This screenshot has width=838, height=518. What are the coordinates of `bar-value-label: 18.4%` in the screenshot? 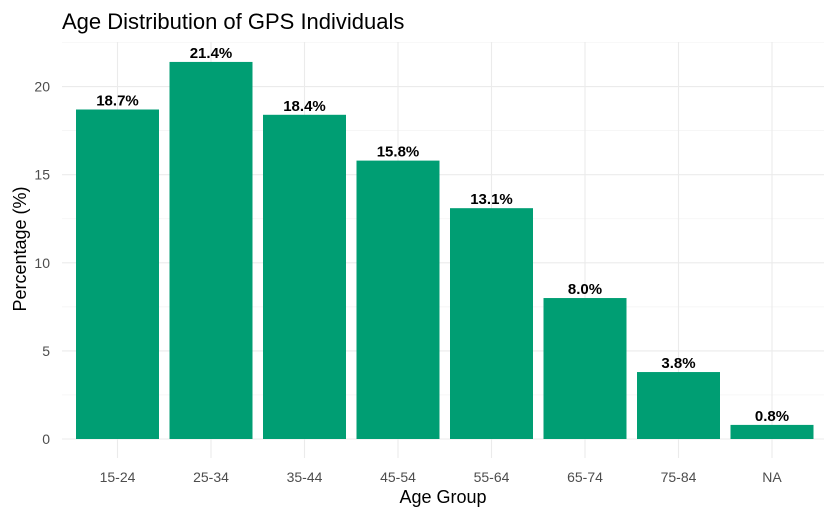 It's located at (304, 106).